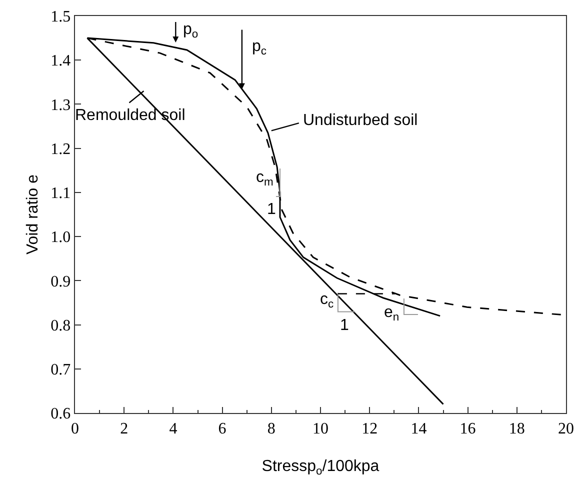  What do you see at coordinates (60, 281) in the screenshot?
I see `y-tick-label: 0.9` at bounding box center [60, 281].